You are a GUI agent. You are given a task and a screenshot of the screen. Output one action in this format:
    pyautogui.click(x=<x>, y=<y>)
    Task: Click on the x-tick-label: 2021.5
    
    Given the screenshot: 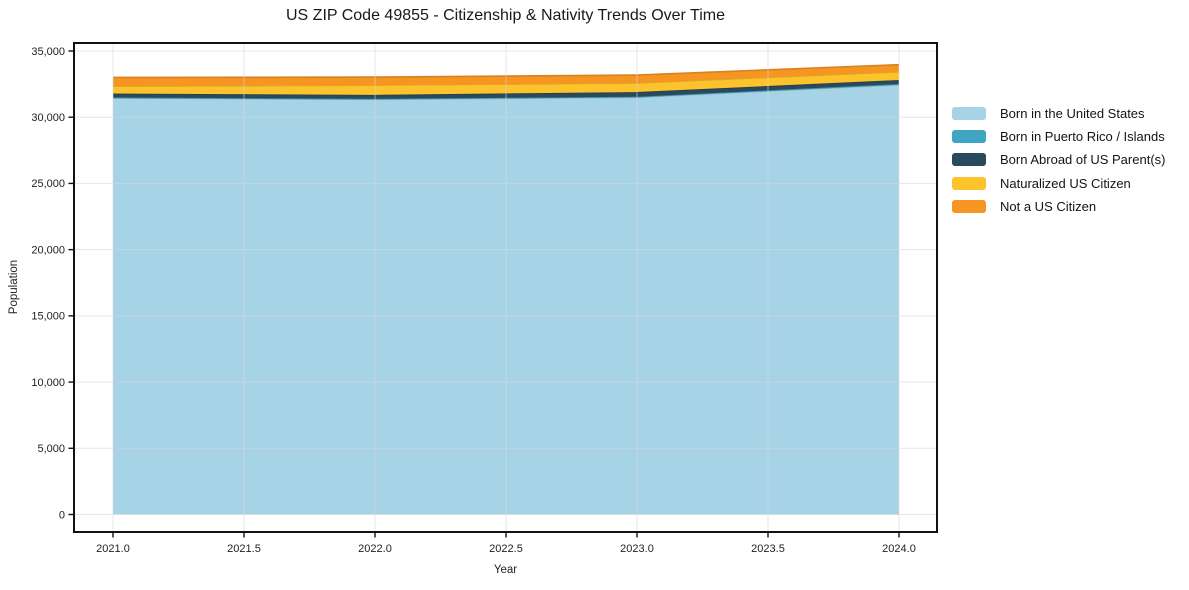 What is the action you would take?
    pyautogui.click(x=244, y=549)
    